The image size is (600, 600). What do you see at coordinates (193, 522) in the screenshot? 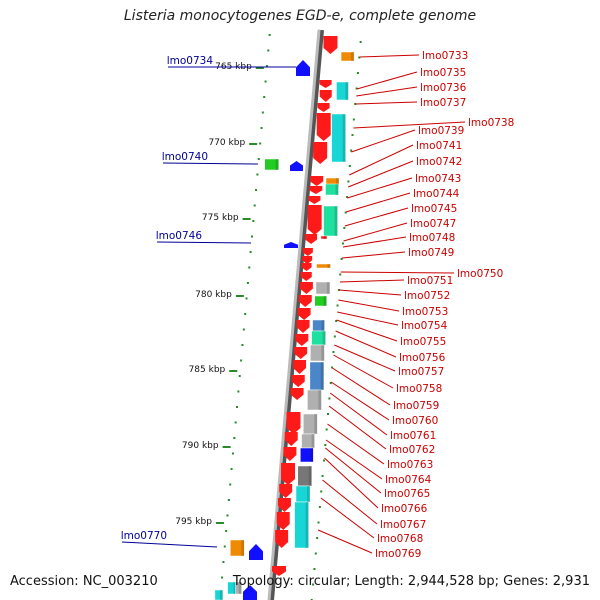
I see `tick-label: 795 kbp` at bounding box center [193, 522].